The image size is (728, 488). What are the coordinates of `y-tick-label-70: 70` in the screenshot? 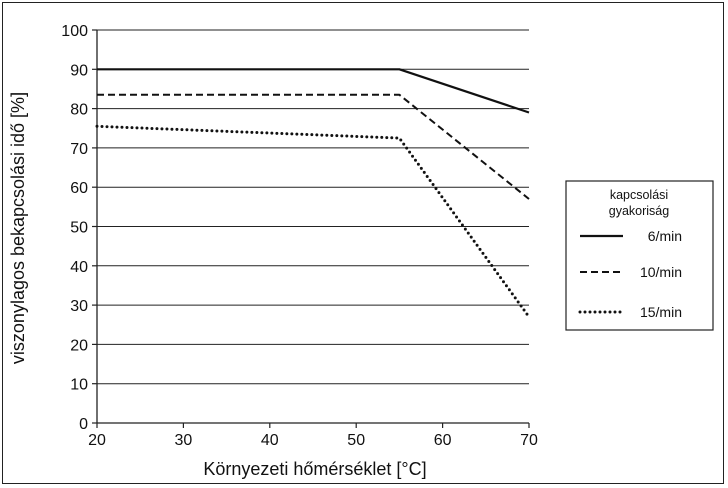 It's located at (79, 149).